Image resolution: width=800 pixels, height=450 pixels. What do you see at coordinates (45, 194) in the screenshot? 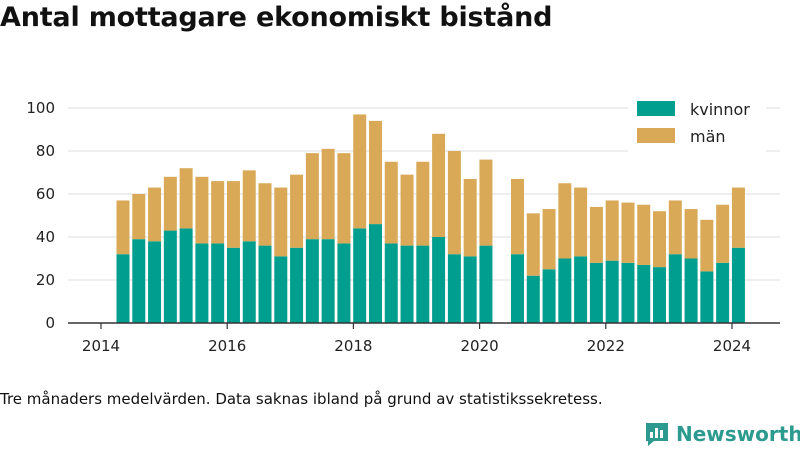
I see `y-tick-label: 60` at bounding box center [45, 194].